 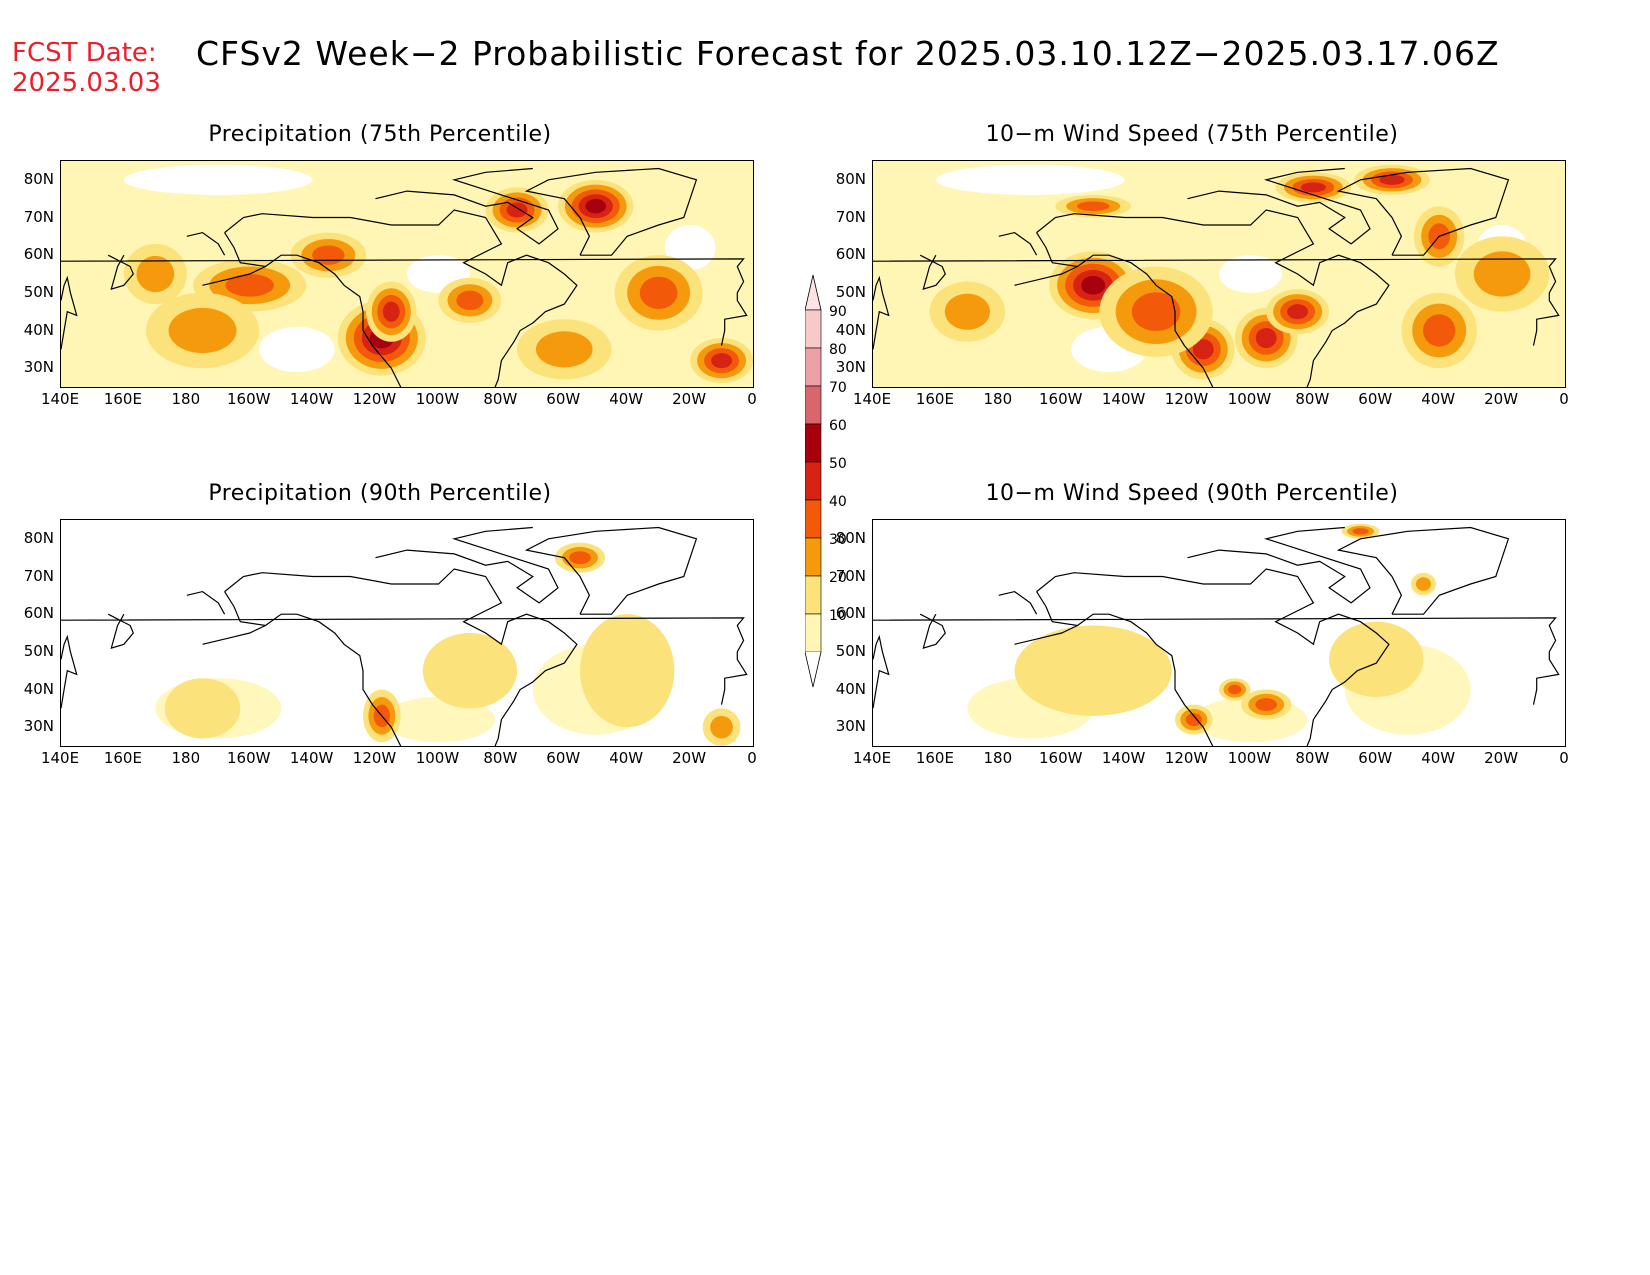 I want to click on colorbar-label: 50, so click(x=838, y=464).